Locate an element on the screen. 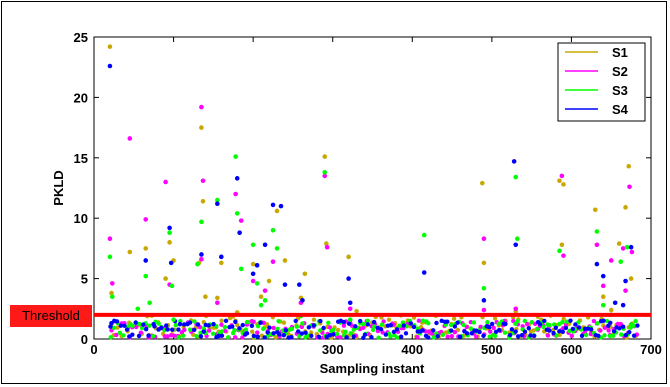 The image size is (670, 387). x-tick-label: 600 is located at coordinates (572, 349).